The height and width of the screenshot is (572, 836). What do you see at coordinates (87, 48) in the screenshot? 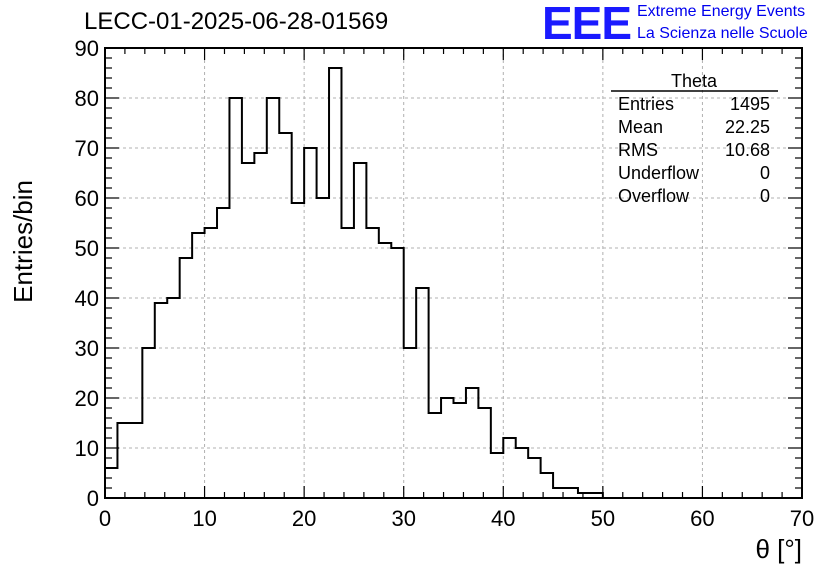
I see `y-tick-label: 90` at bounding box center [87, 48].